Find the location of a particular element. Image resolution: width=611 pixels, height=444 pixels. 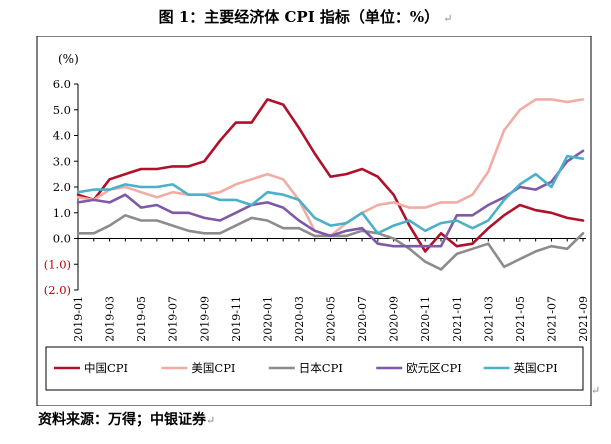

source-text: 资料来源：万得；中银证券 is located at coordinates (122, 420).